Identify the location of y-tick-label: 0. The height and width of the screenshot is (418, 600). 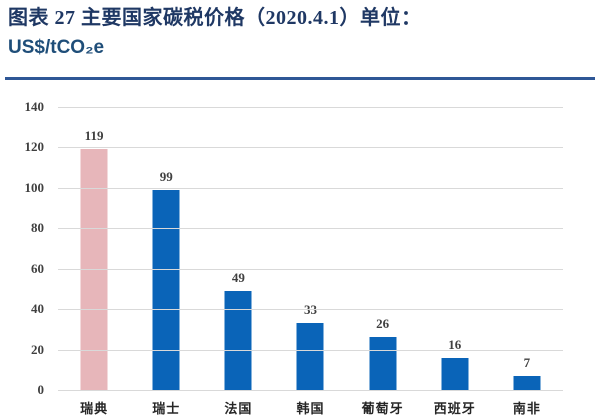
(41, 389).